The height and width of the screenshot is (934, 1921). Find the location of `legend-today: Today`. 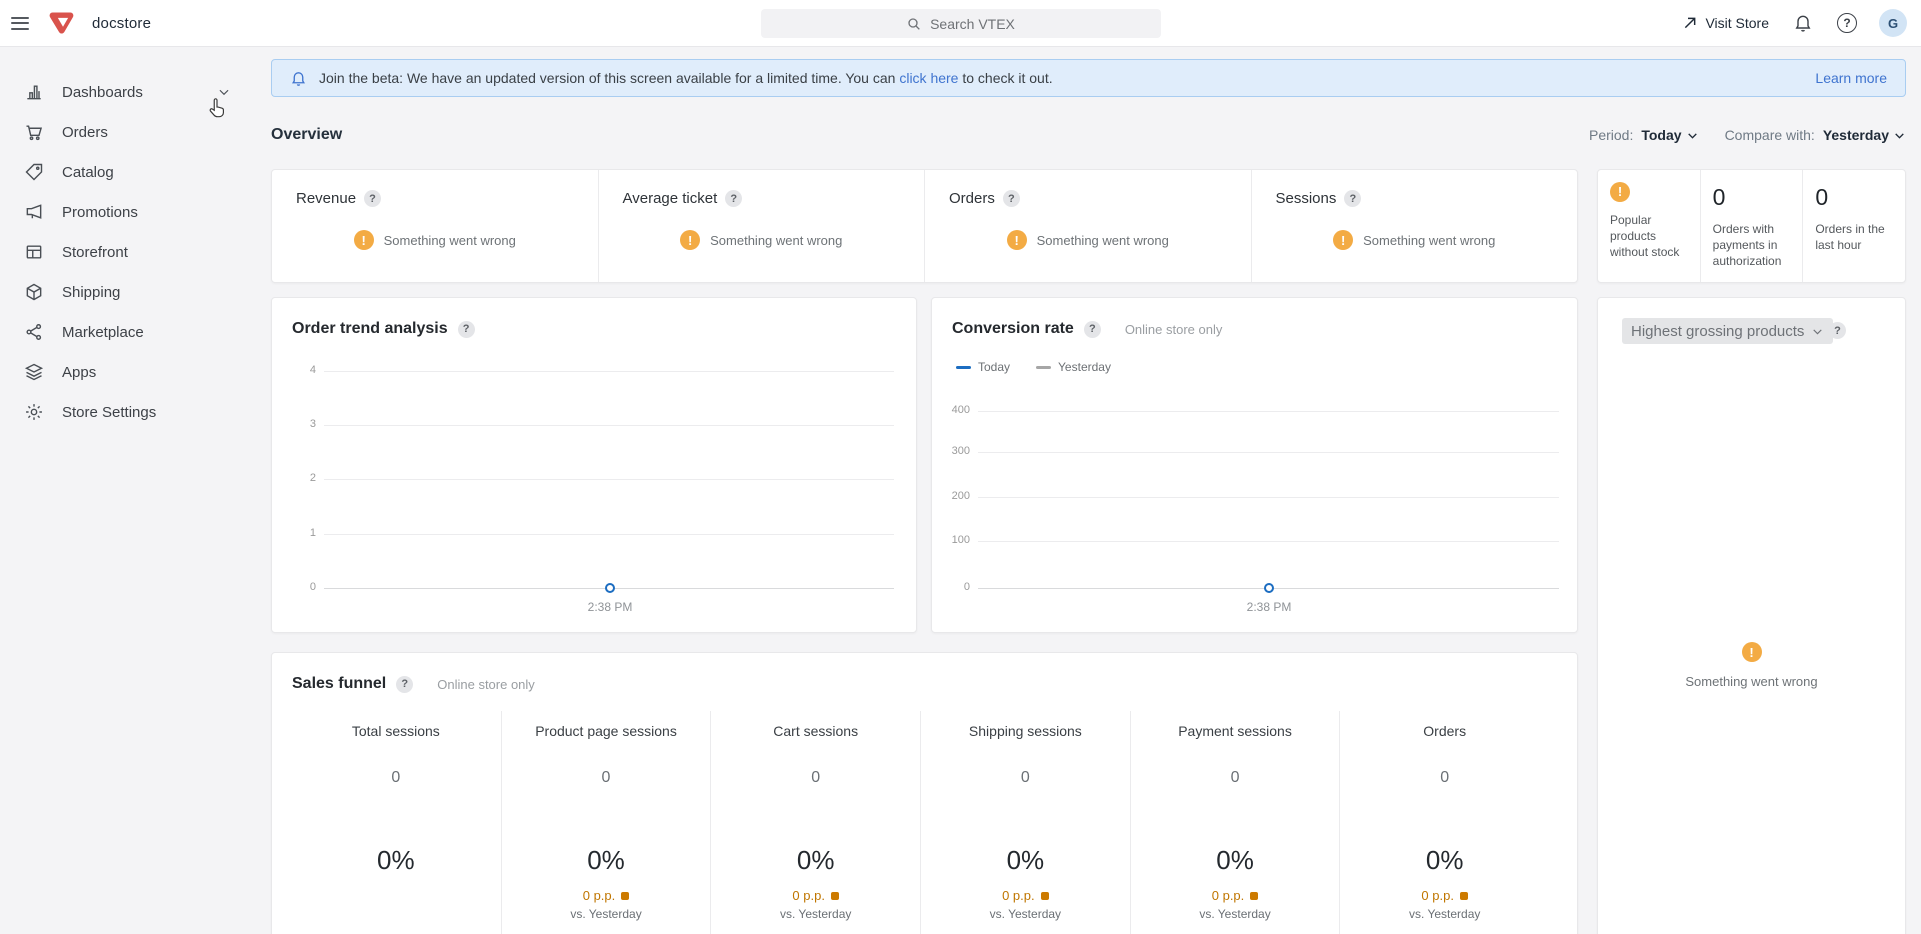

legend-today: Today is located at coordinates (983, 367).